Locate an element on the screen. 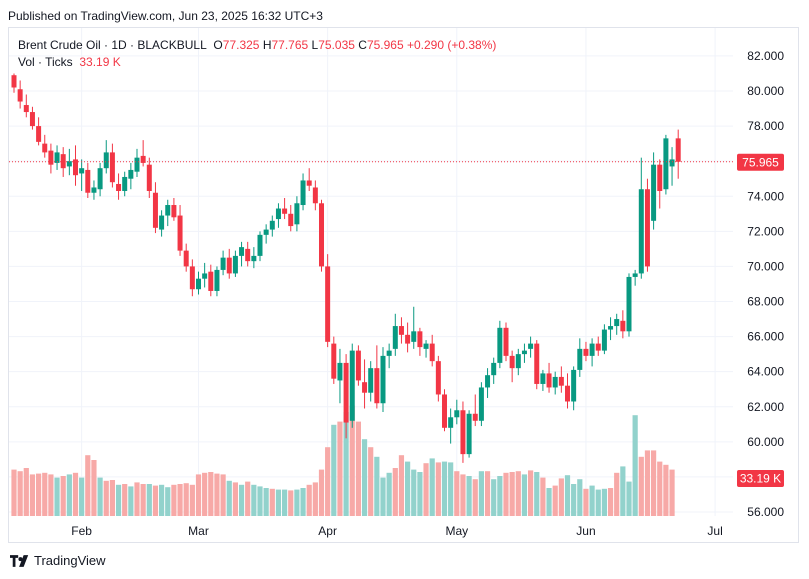 The image size is (809, 579). y-tick-label: 62.000 is located at coordinates (765, 407).